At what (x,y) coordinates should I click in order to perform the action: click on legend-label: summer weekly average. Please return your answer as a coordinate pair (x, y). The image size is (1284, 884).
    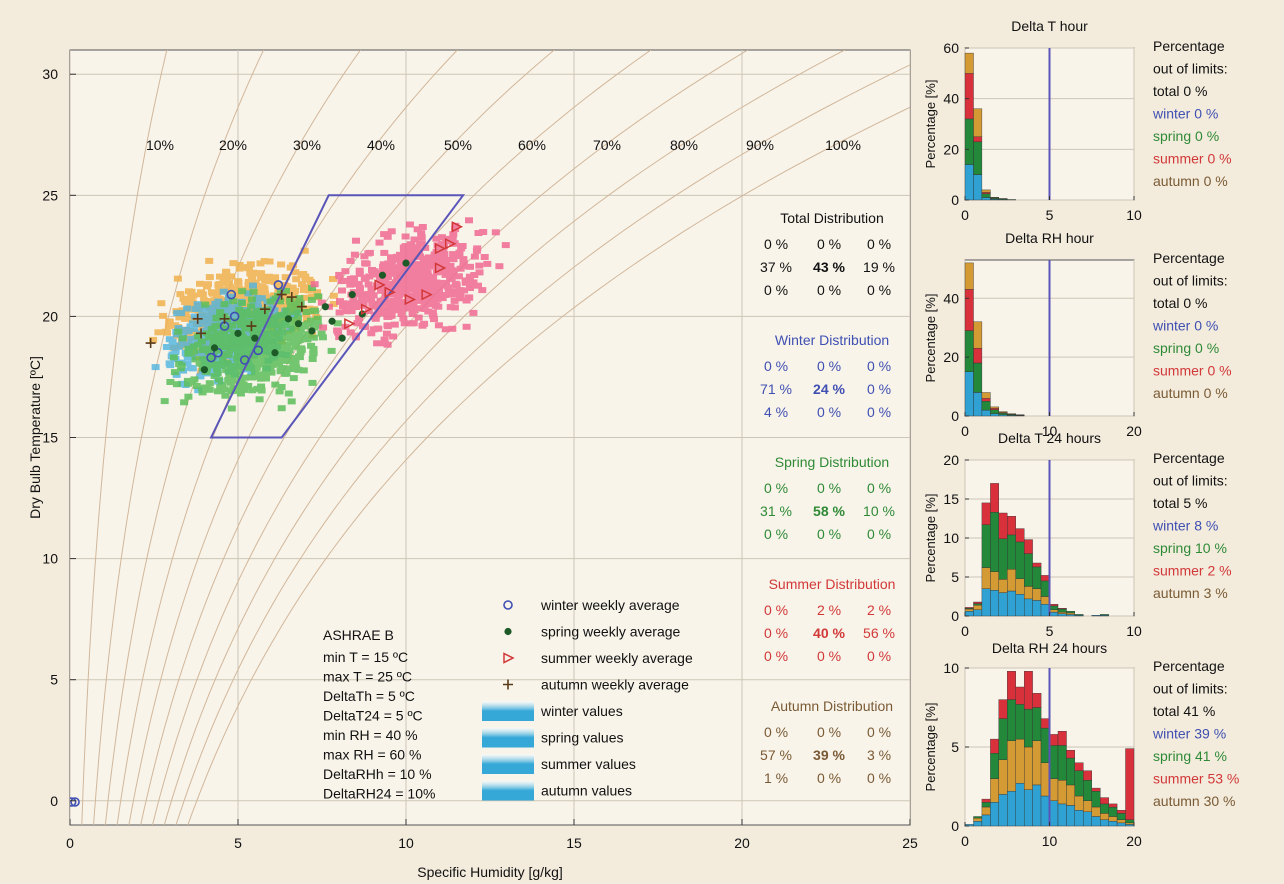
    Looking at the image, I should click on (617, 658).